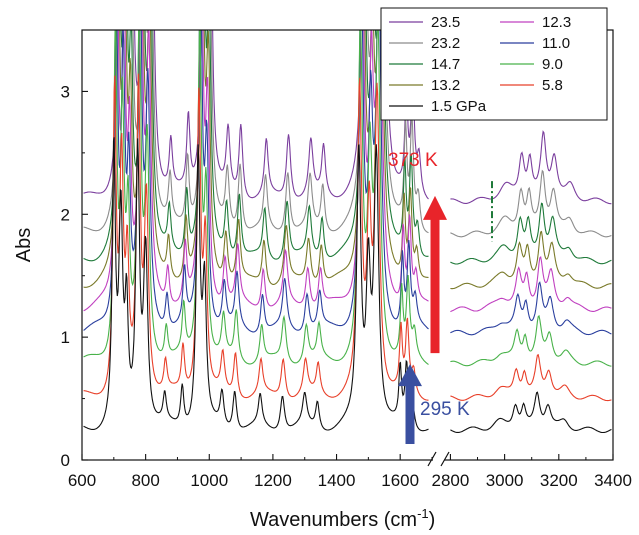 The width and height of the screenshot is (639, 535). What do you see at coordinates (556, 22) in the screenshot?
I see `legend-label: 12.3` at bounding box center [556, 22].